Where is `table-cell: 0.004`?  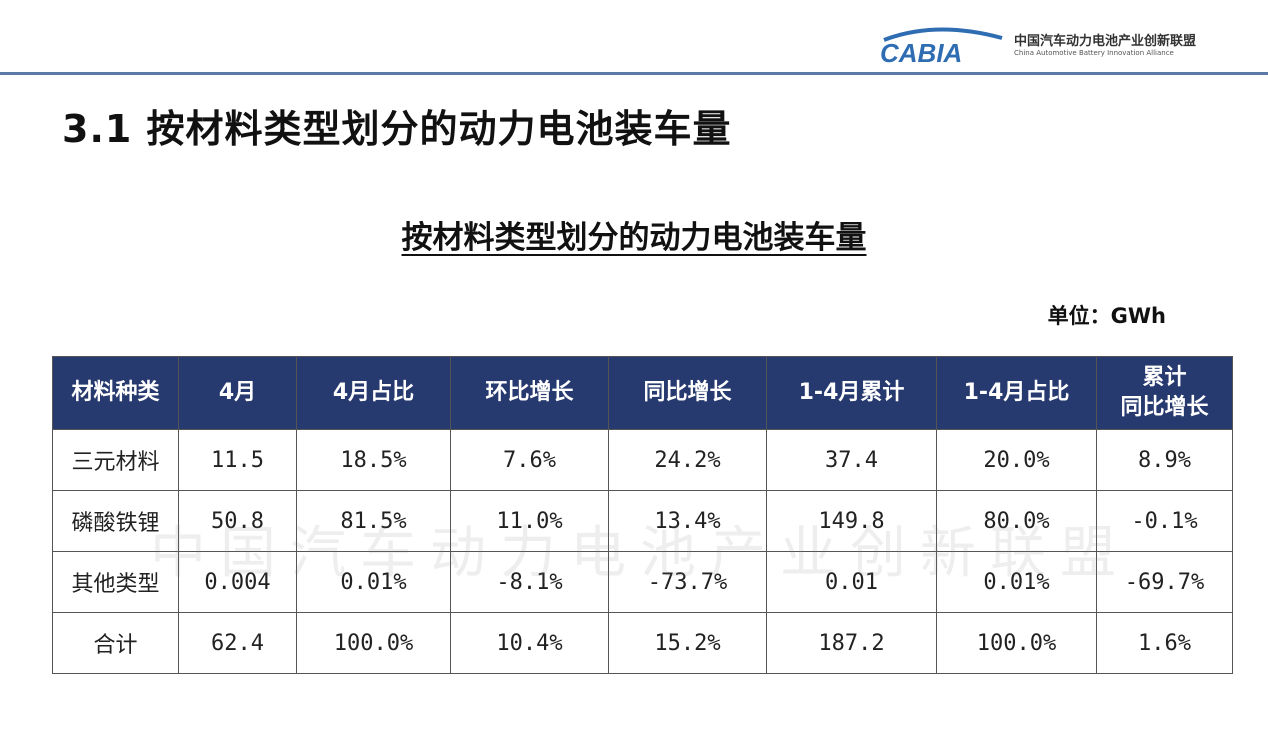 table-cell: 0.004 is located at coordinates (237, 582).